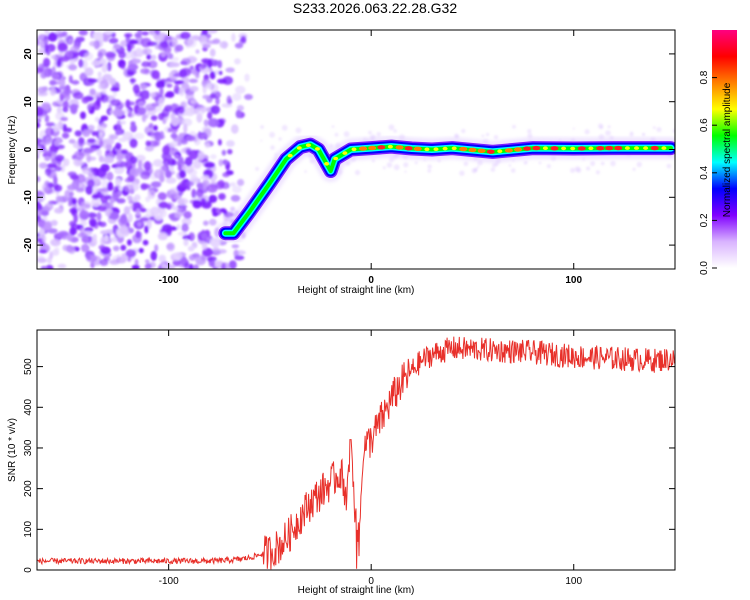 This screenshot has width=750, height=600. I want to click on colorbar-bar, so click(724, 149).